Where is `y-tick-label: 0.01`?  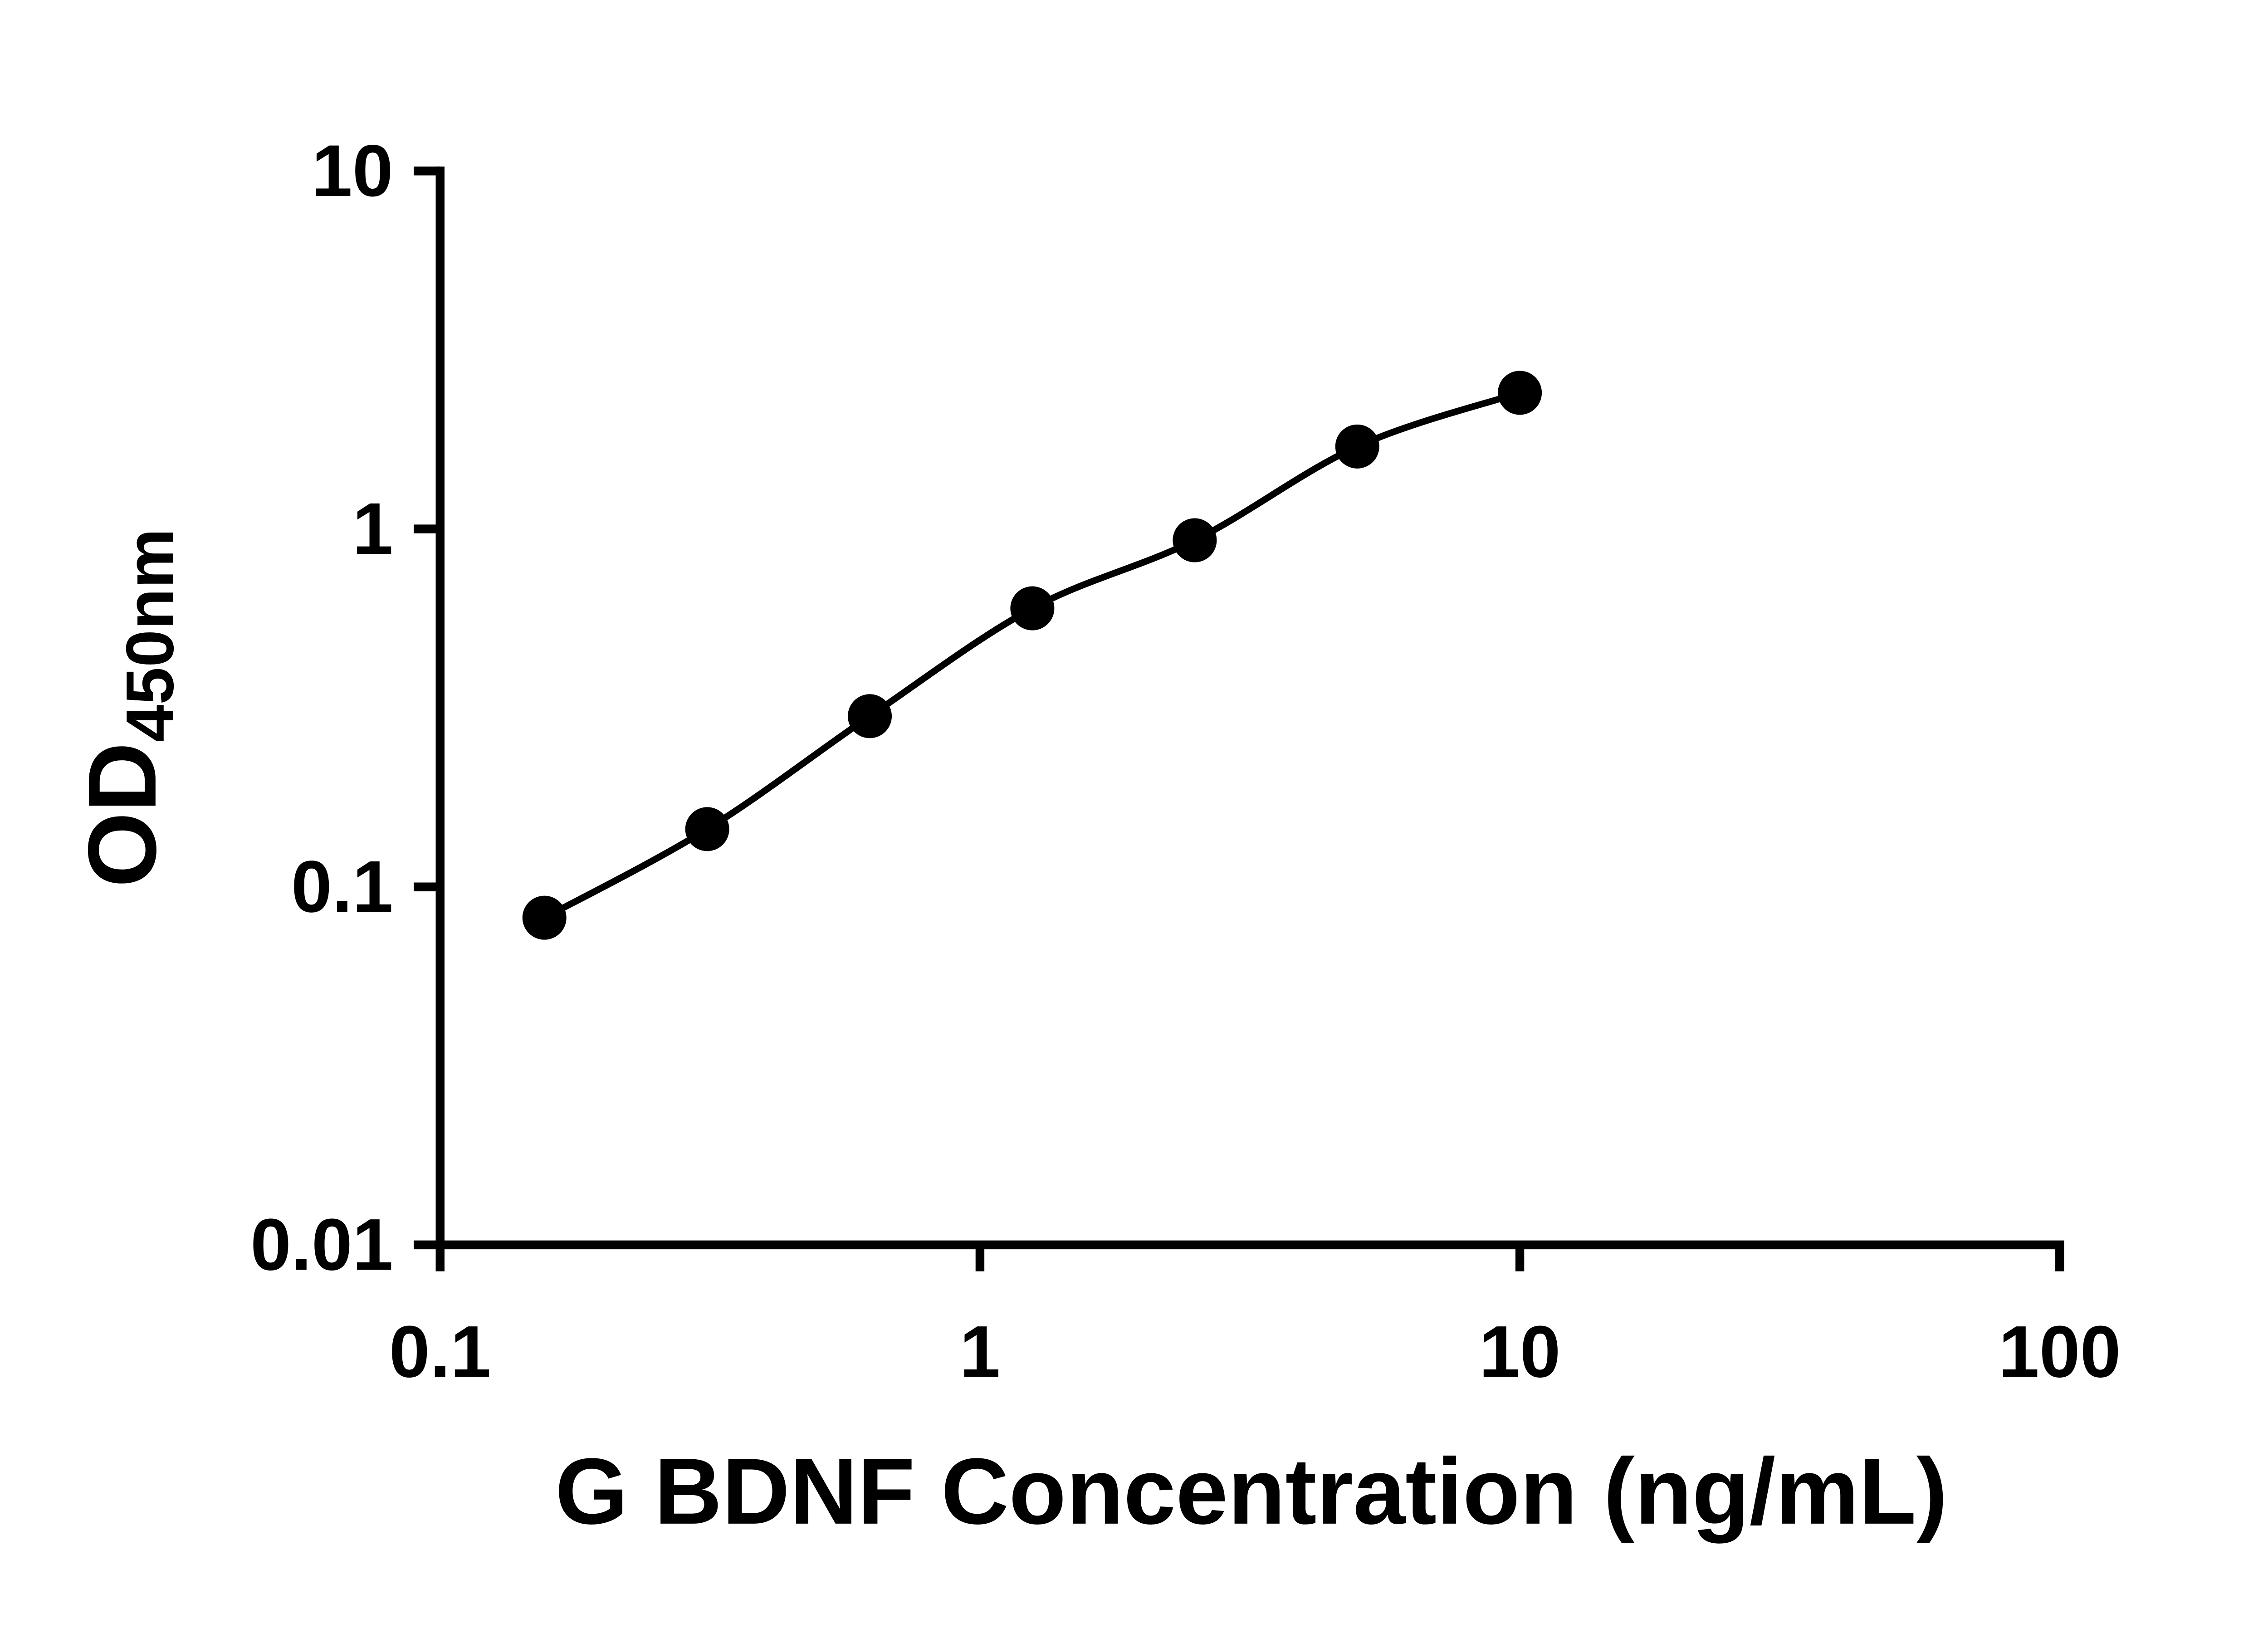 y-tick-label: 0.01 is located at coordinates (322, 1245).